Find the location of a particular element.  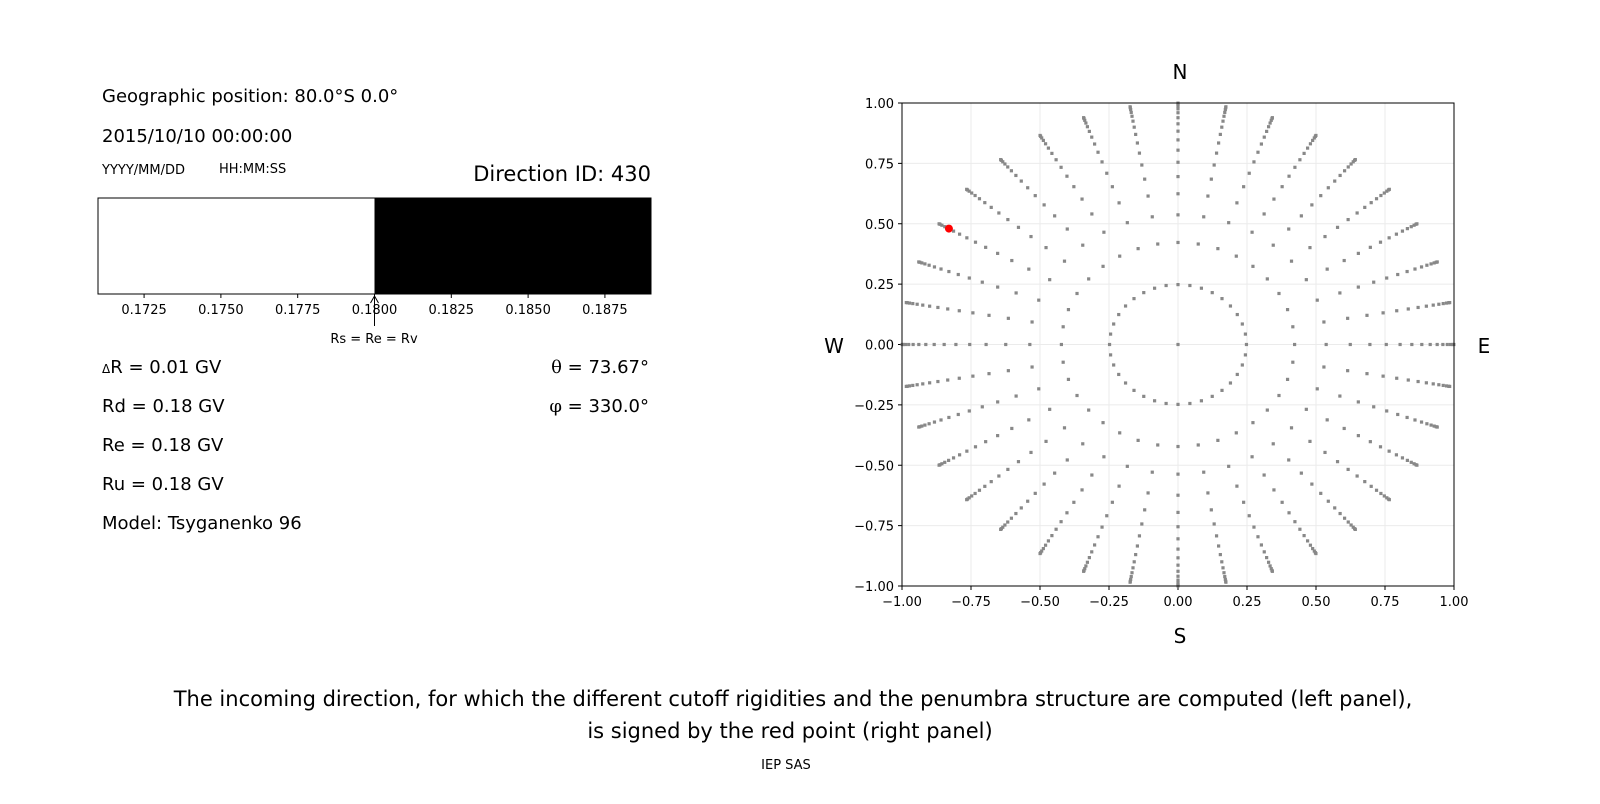

south-label: S is located at coordinates (1180, 636).